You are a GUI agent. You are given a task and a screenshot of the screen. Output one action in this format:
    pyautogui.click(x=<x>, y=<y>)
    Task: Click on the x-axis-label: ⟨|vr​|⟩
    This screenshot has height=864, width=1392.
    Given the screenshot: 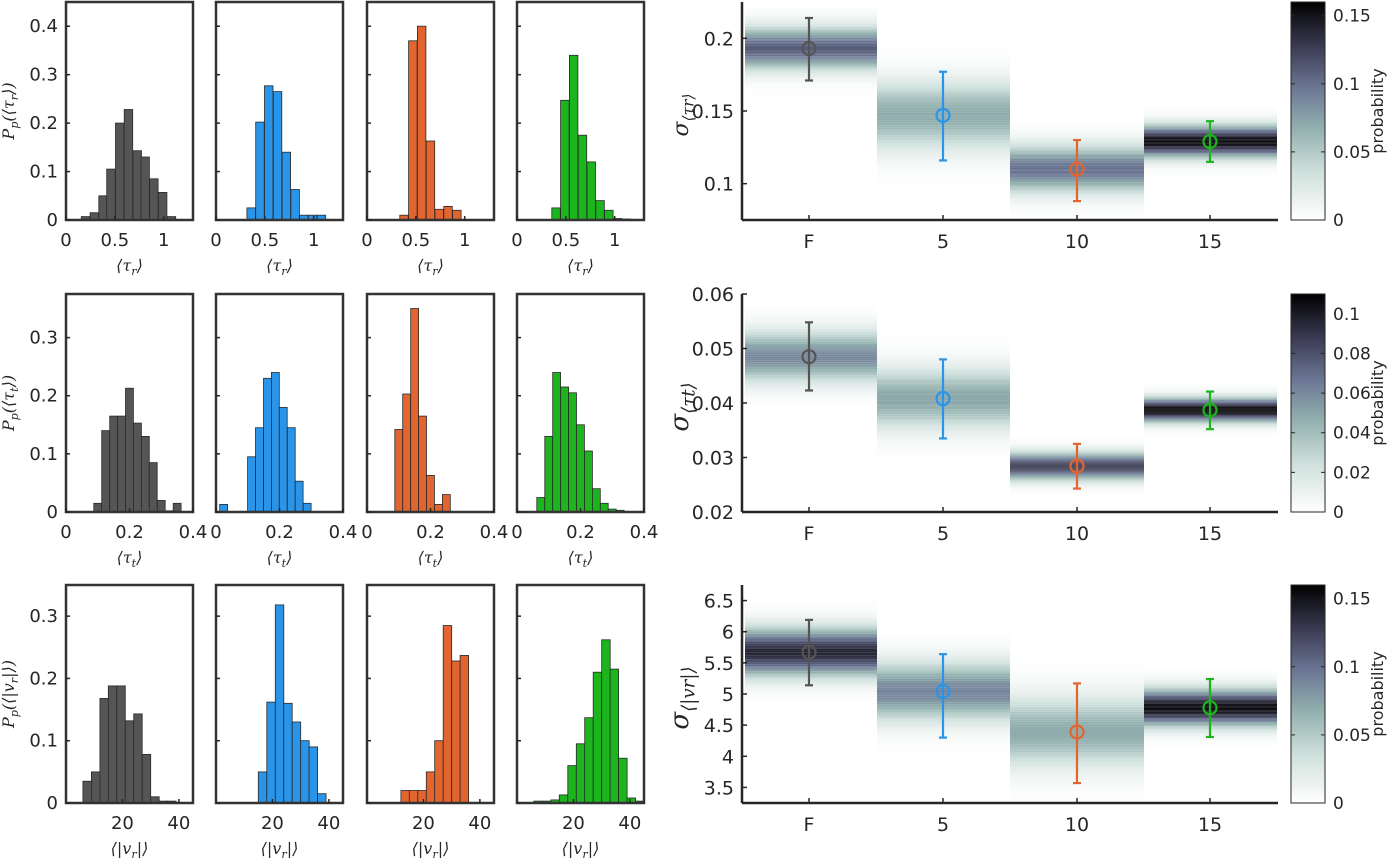 What is the action you would take?
    pyautogui.click(x=280, y=849)
    